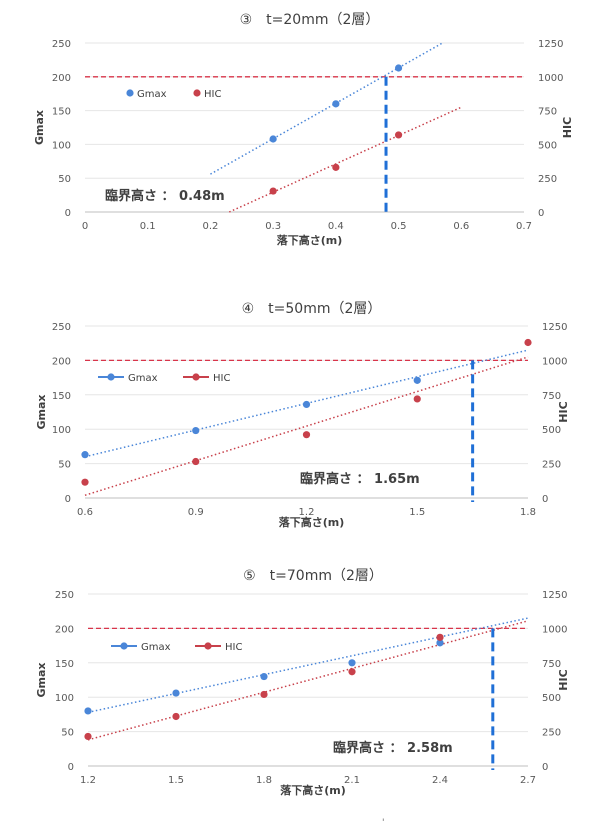 This screenshot has width=610, height=838. Describe the element at coordinates (528, 780) in the screenshot. I see `x-tick-label: 2.7` at that location.